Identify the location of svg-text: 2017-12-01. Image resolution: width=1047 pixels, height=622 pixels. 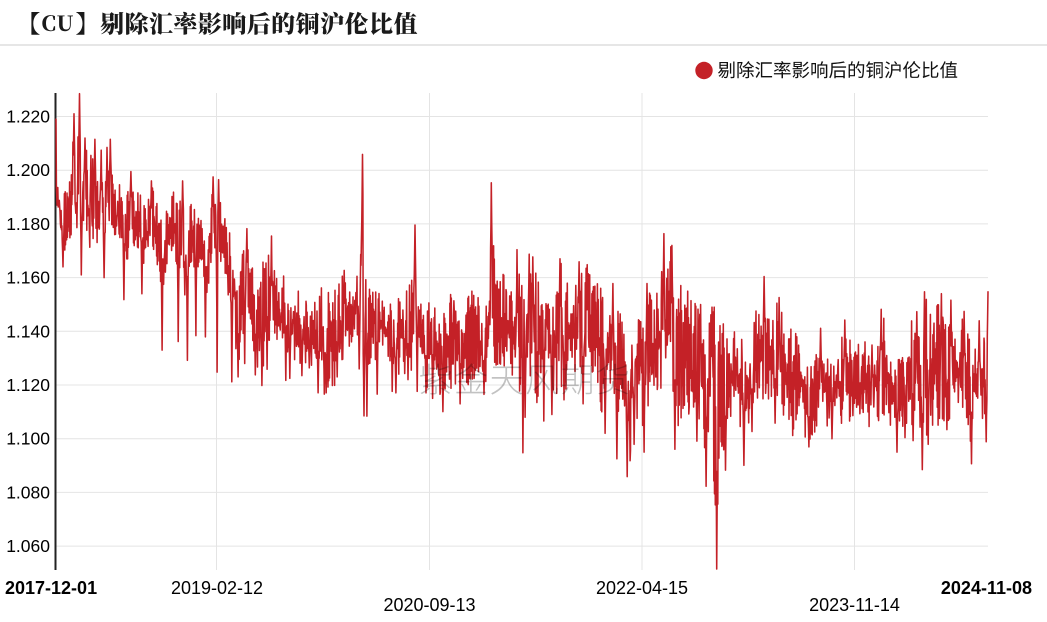
(51, 588).